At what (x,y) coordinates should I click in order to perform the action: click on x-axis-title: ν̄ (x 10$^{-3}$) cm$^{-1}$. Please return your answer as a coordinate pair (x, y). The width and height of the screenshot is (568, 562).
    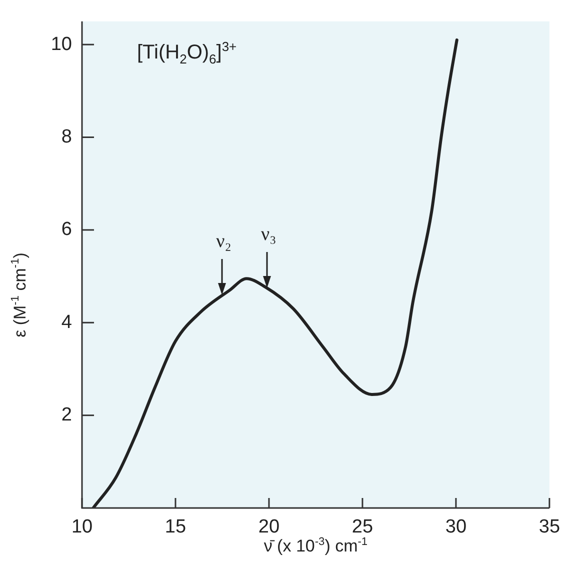
    Looking at the image, I should click on (316, 546).